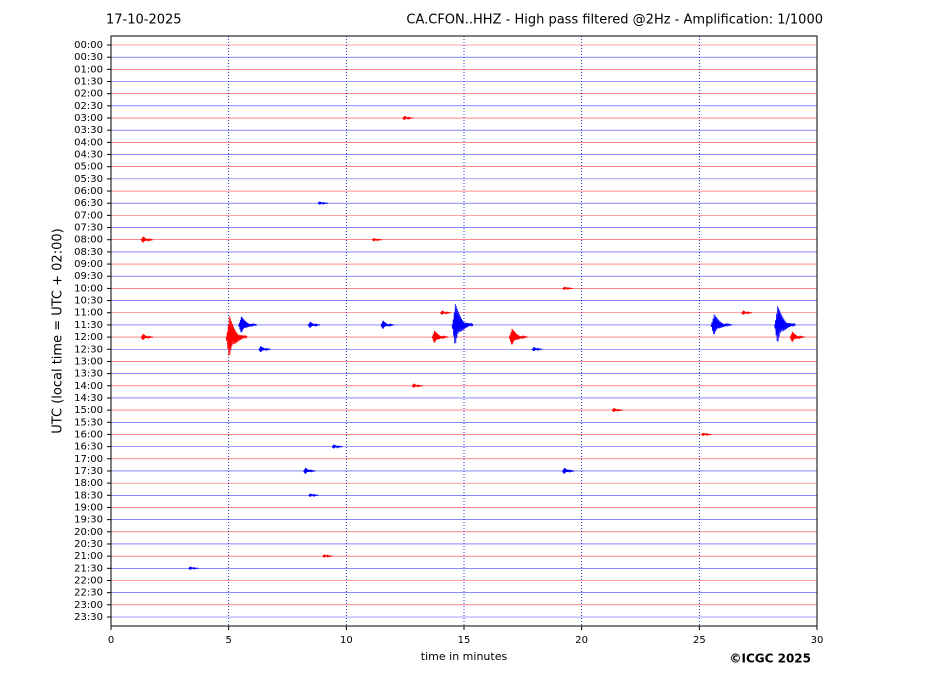 Image resolution: width=927 pixels, height=696 pixels. I want to click on row-label: 14:00, so click(88, 386).